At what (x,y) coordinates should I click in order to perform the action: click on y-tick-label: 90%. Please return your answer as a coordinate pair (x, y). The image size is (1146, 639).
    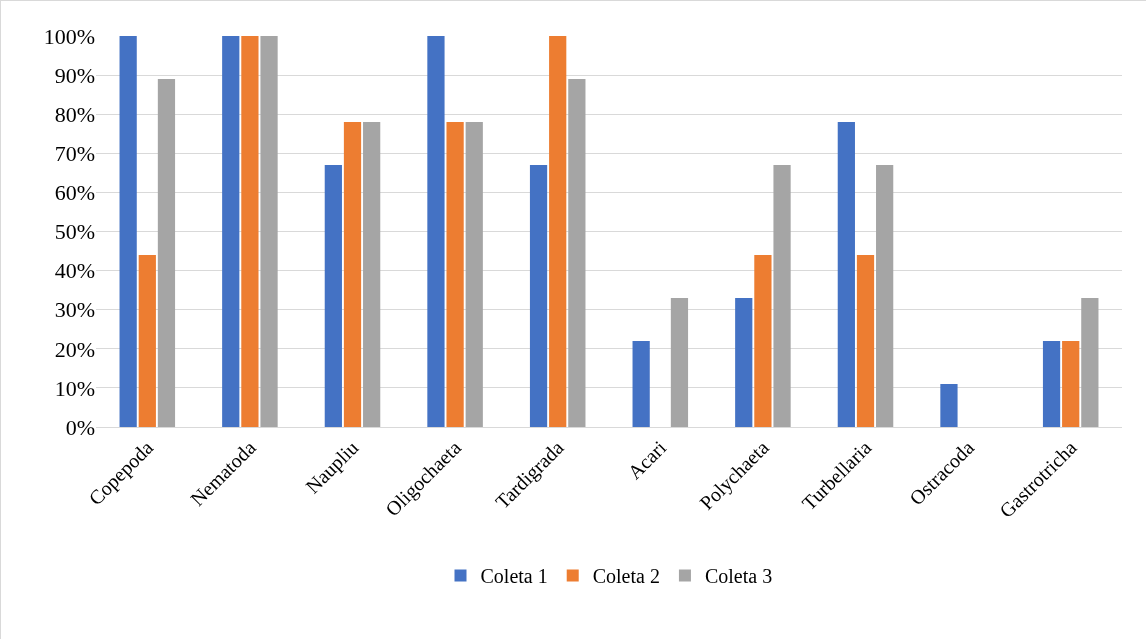
    Looking at the image, I should click on (74, 75).